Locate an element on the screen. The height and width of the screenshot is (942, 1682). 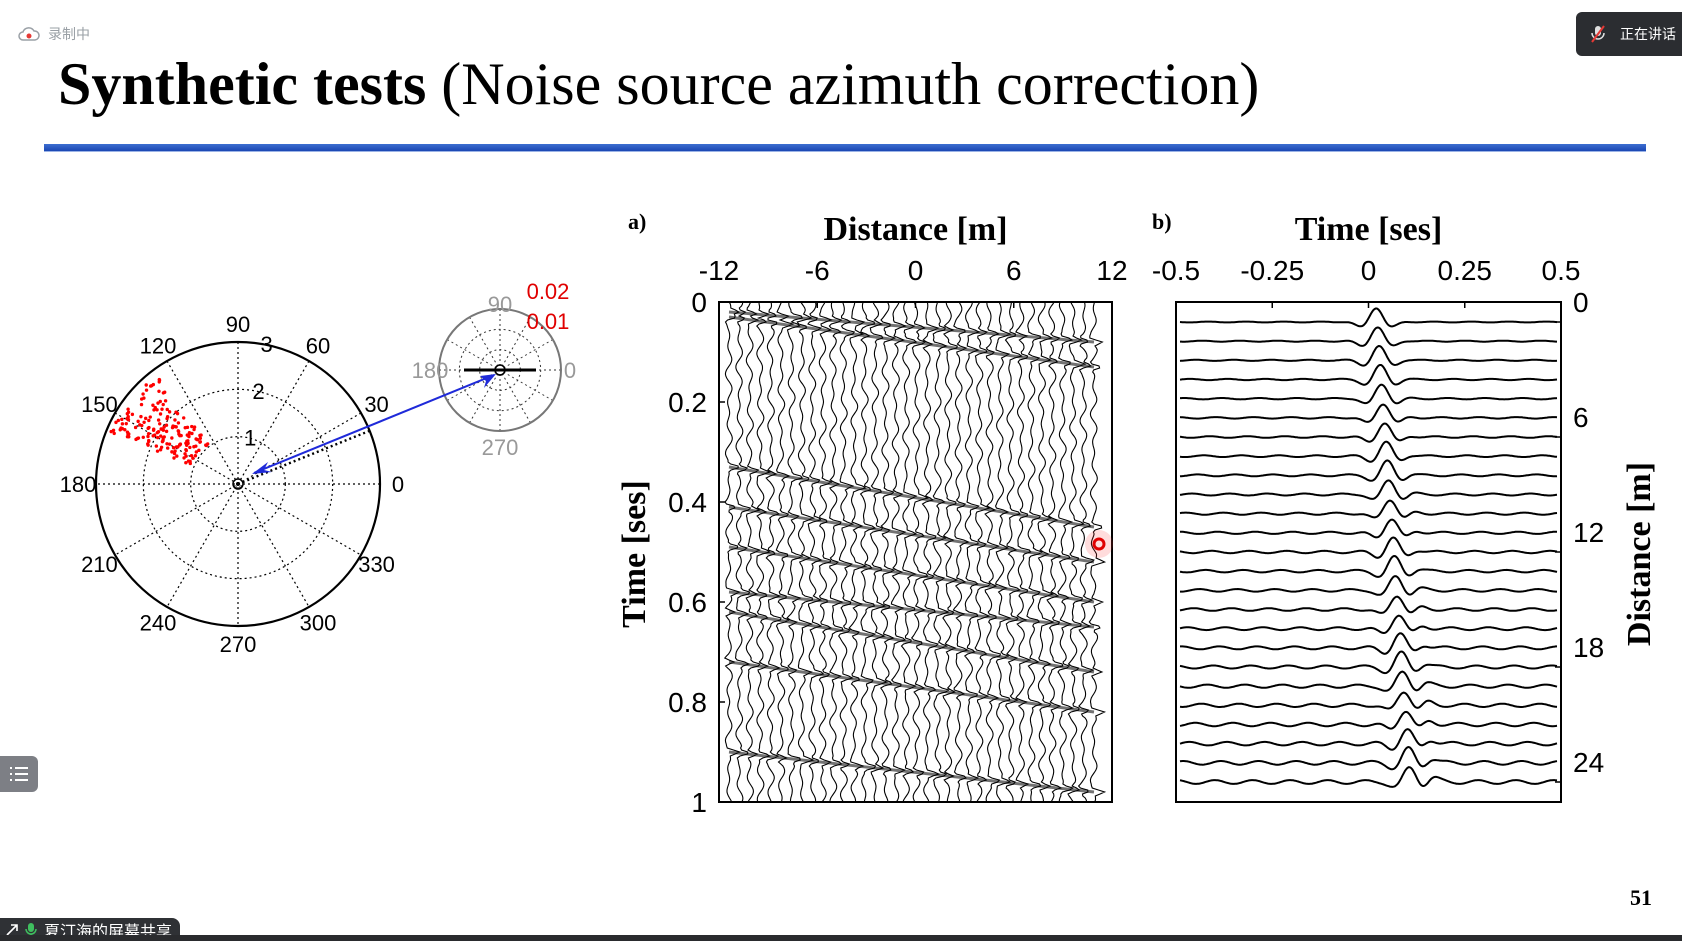
panel-a-traces is located at coordinates (915, 552).